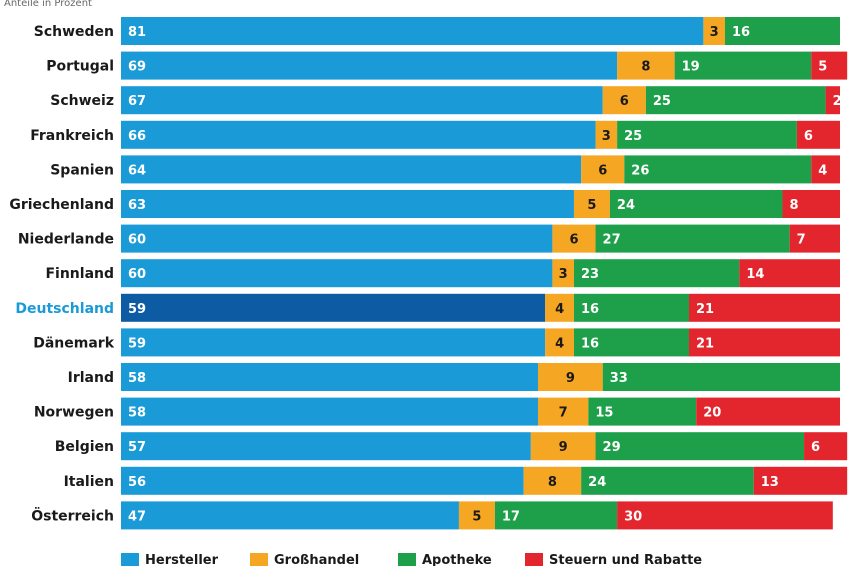  What do you see at coordinates (707, 134) in the screenshot?
I see `bar-frankreich-apotheke` at bounding box center [707, 134].